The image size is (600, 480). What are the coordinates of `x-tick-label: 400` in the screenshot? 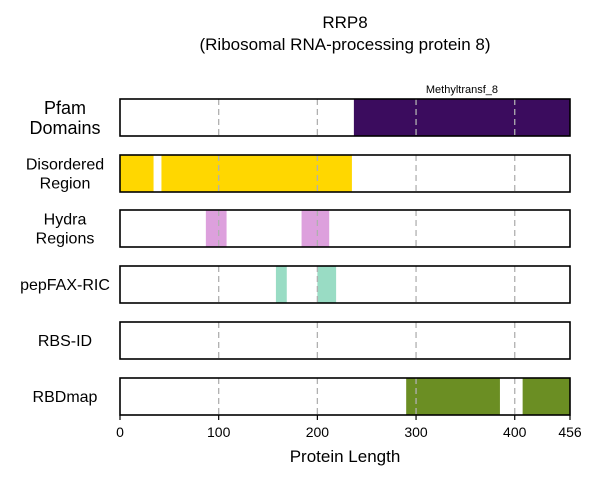 It's located at (515, 432).